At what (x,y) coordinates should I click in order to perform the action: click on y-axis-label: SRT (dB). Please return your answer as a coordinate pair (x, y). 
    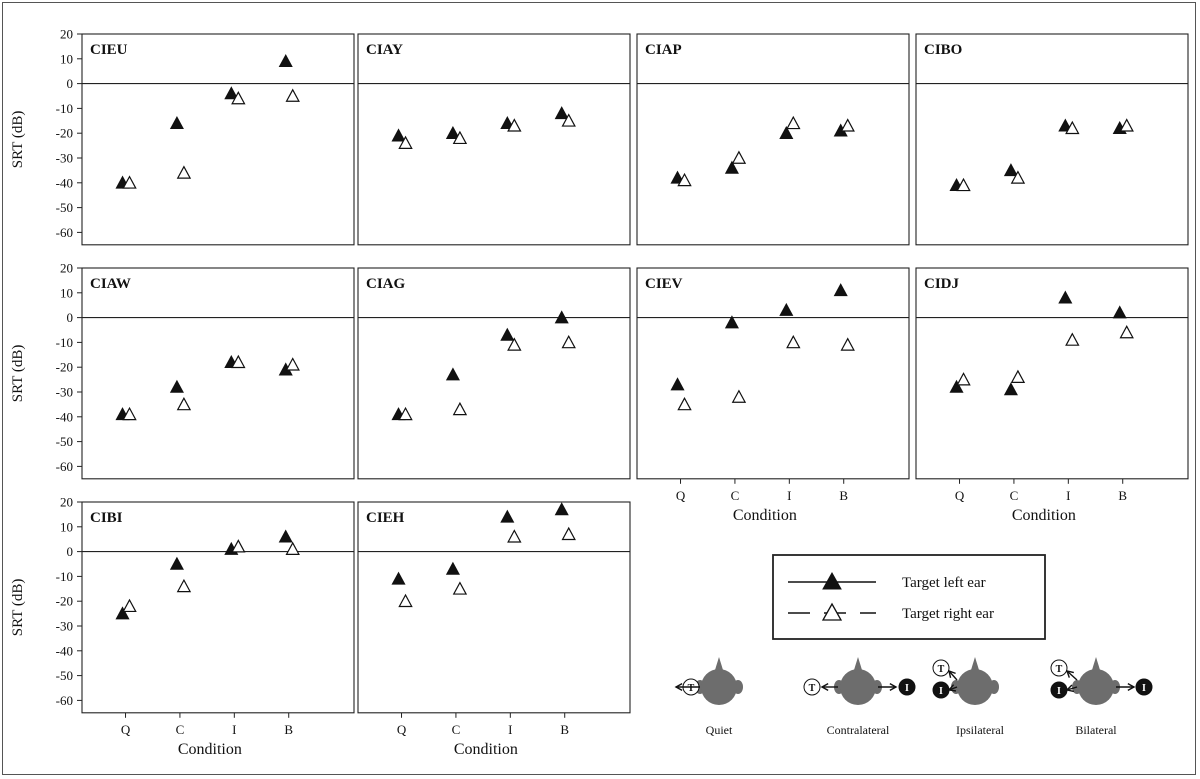
    Looking at the image, I should click on (18, 140).